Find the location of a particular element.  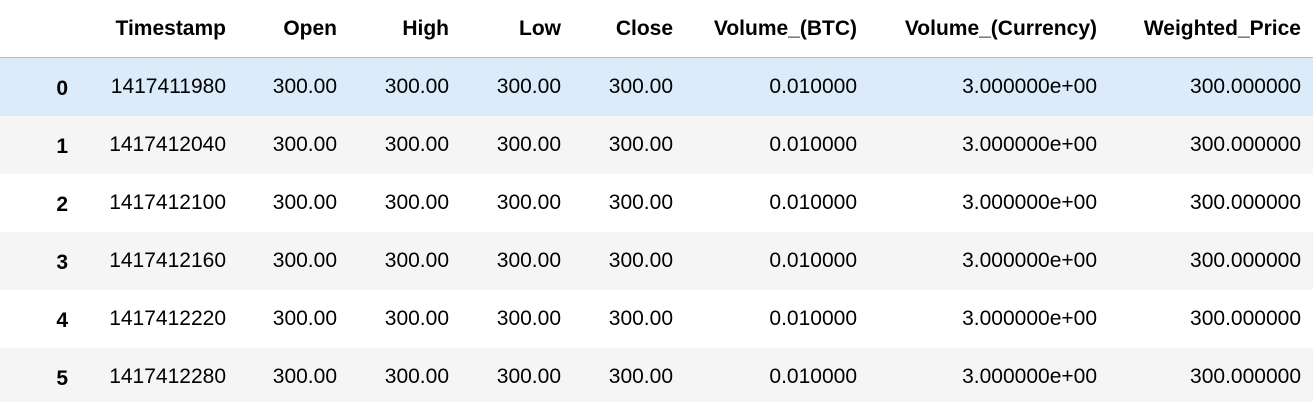

row-index: 4 is located at coordinates (62, 320).